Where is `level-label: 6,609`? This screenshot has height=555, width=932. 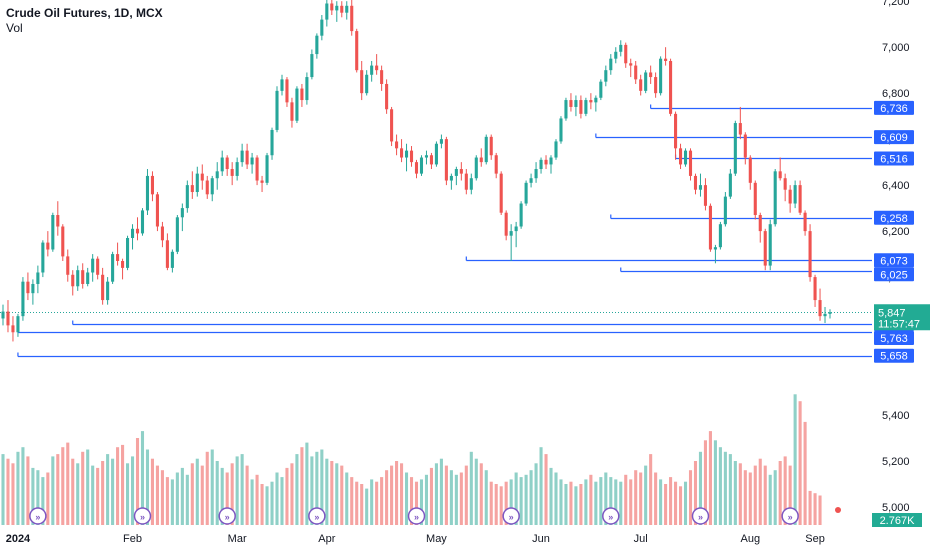
level-label: 6,609 is located at coordinates (894, 138).